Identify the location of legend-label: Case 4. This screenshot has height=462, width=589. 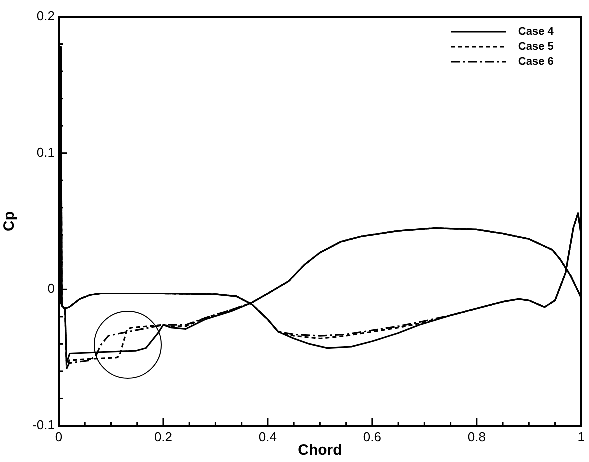
(536, 32).